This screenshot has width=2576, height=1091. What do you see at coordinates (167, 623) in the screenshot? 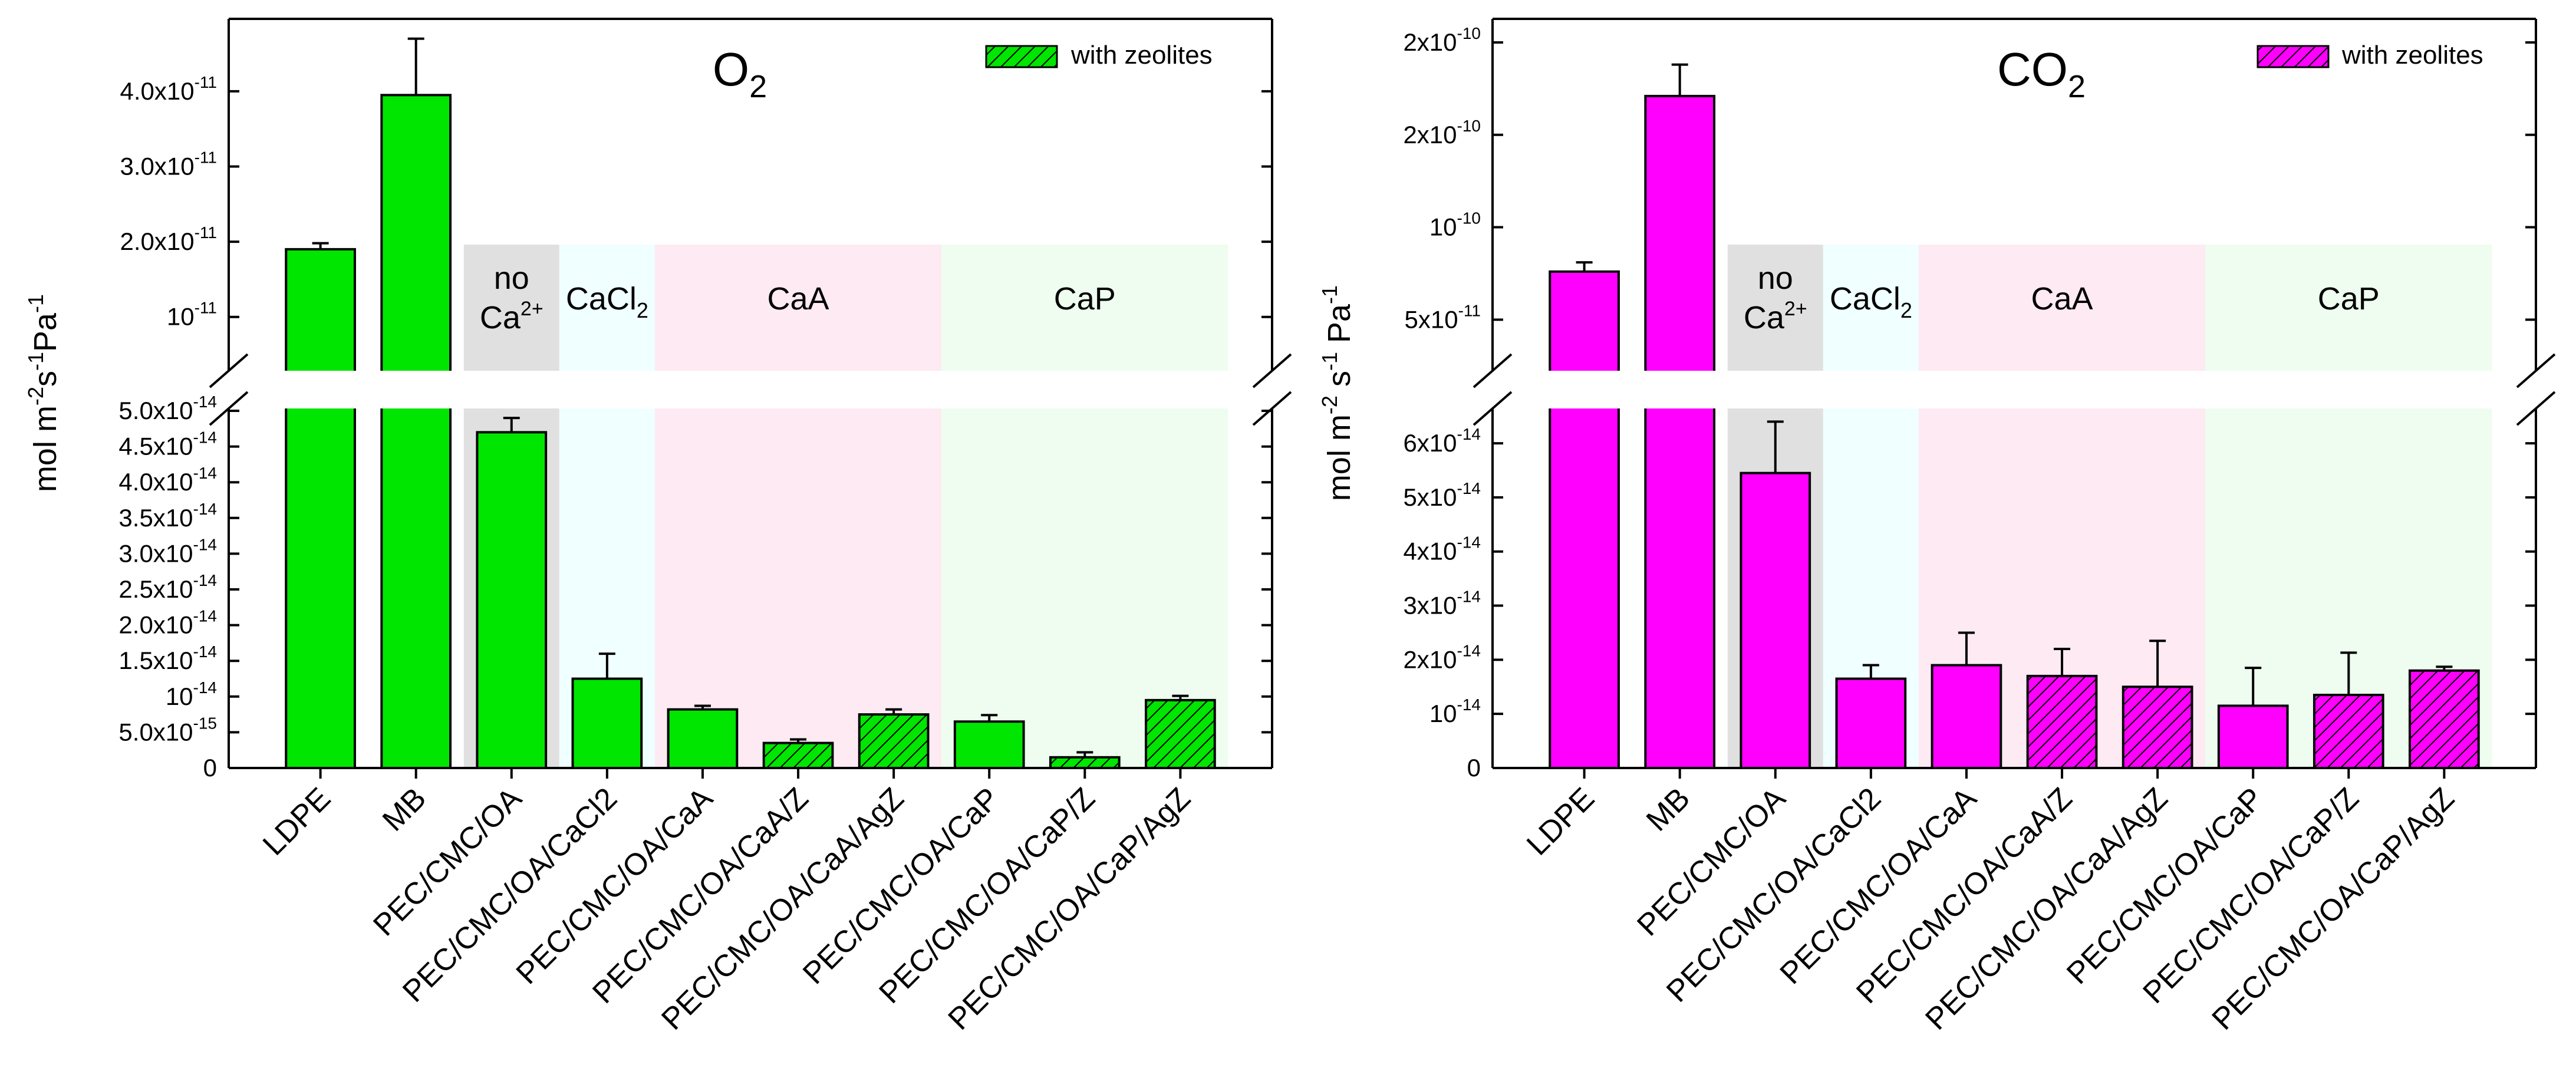
I see `y-tick-label-lower-4: 2.0x10⁻¹⁴` at bounding box center [167, 623].